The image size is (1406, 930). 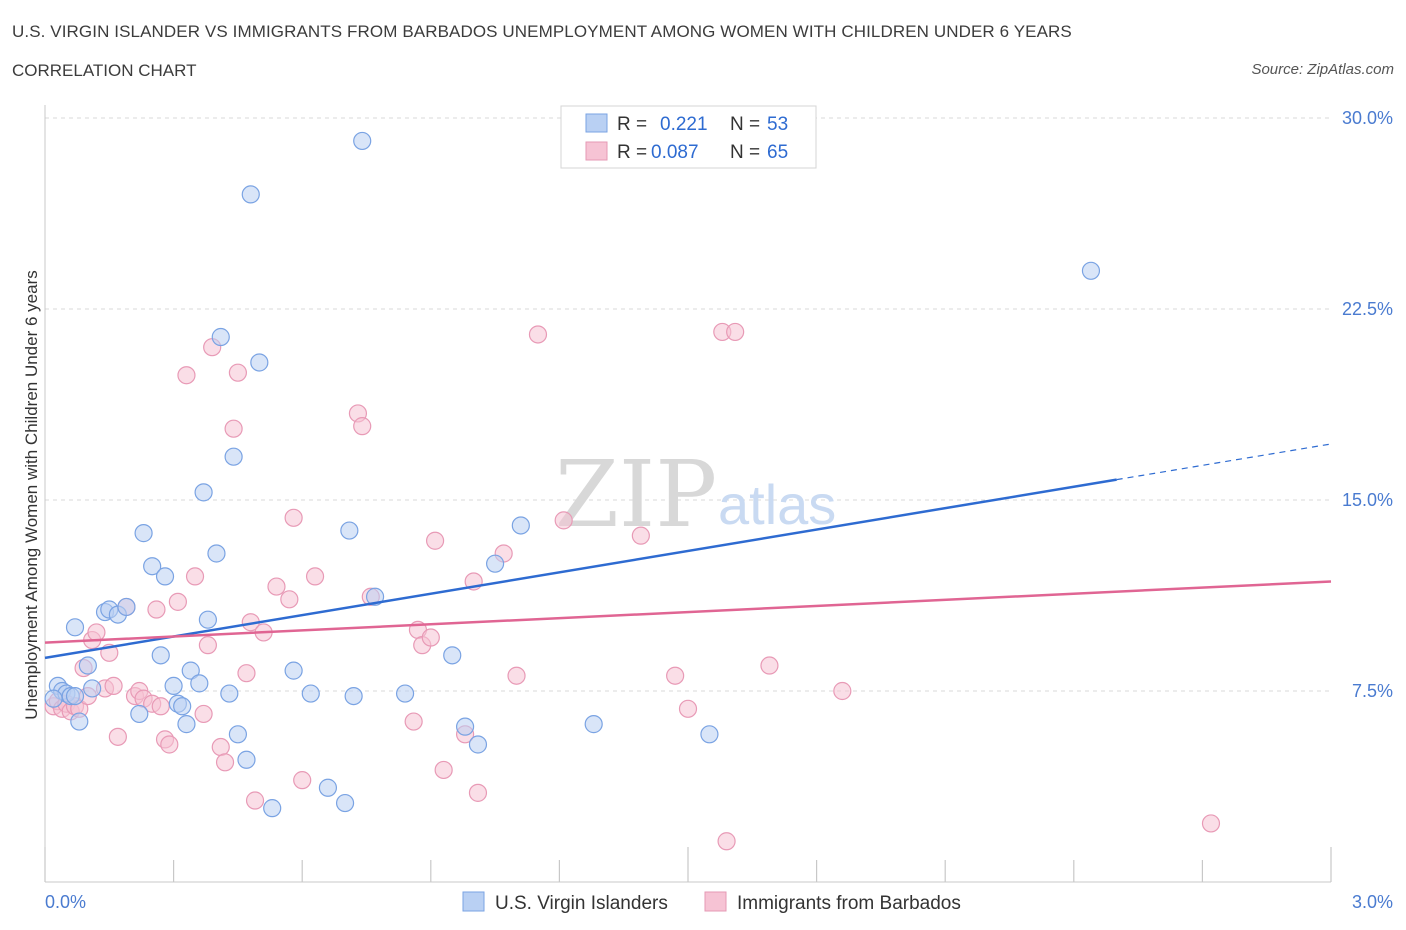 I want to click on legend-swatch-pink, so click(x=596, y=151).